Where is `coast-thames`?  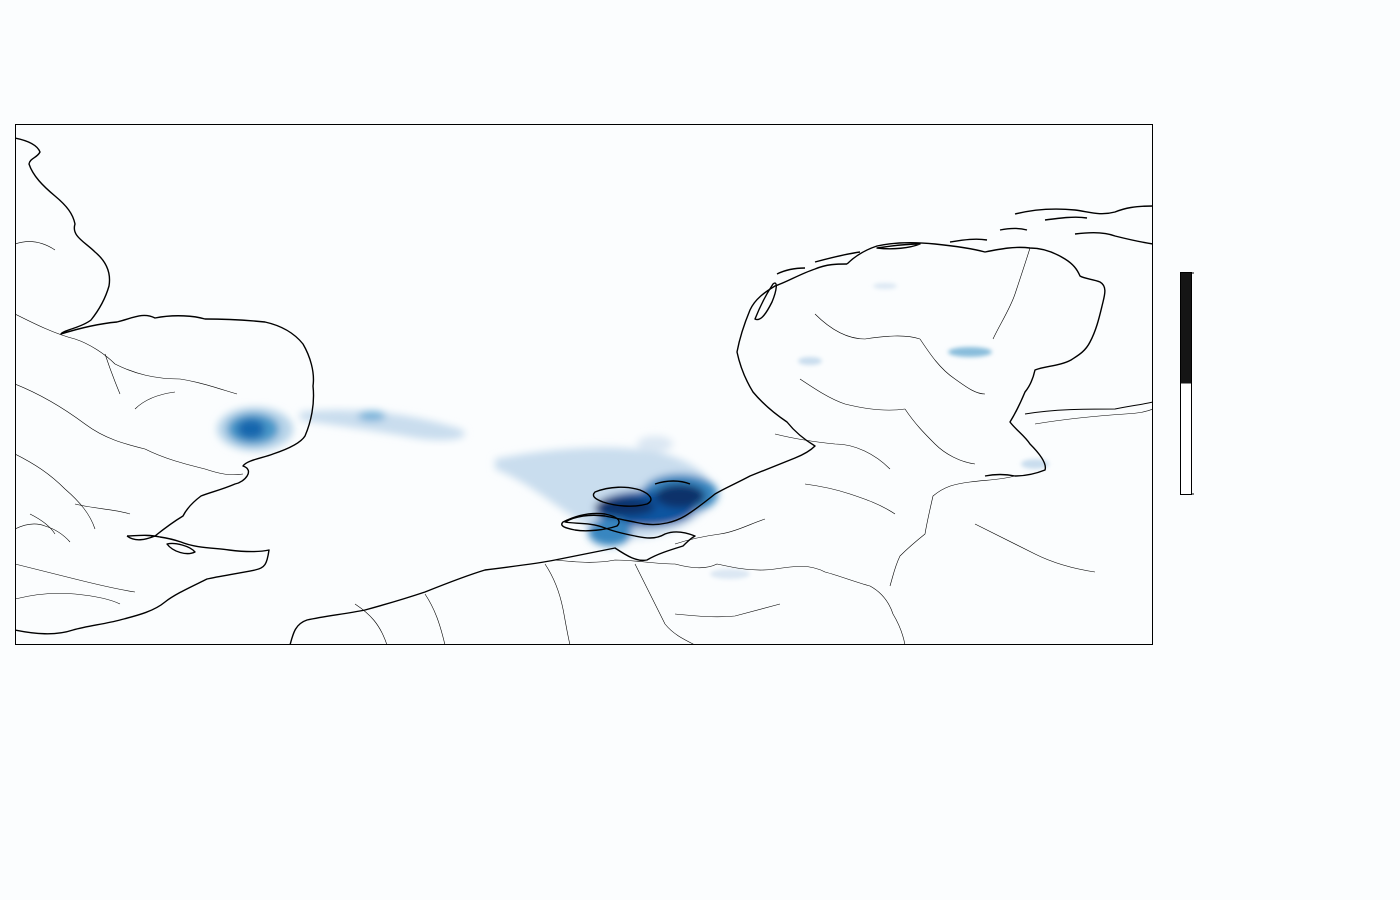
coast-thames is located at coordinates (142, 584).